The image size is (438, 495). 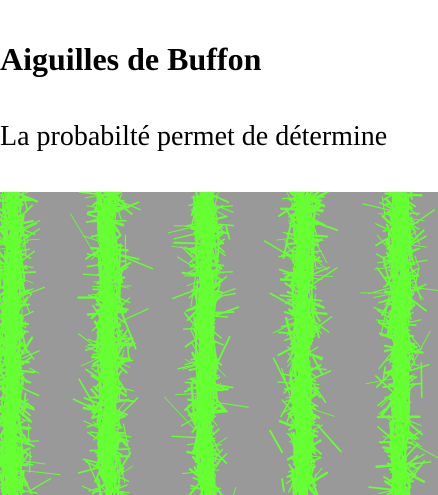 What do you see at coordinates (194, 136) in the screenshot?
I see `intro-text: La probabilté permet de détermine` at bounding box center [194, 136].